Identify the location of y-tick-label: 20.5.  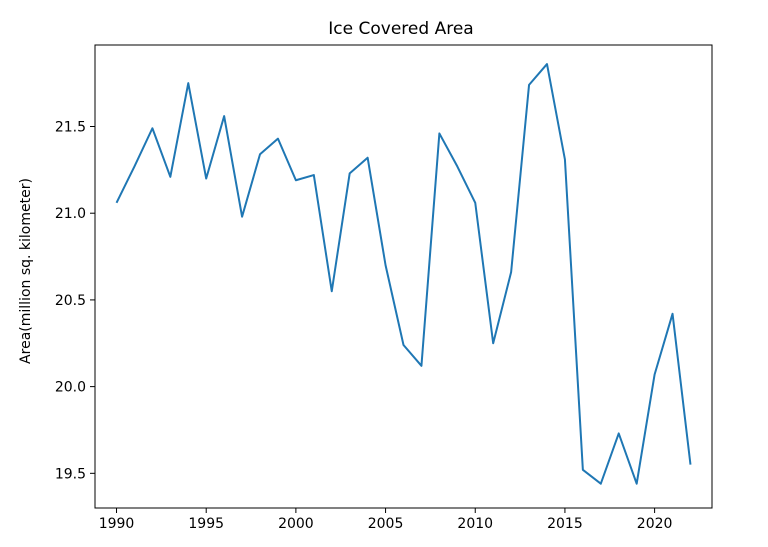
(70, 301).